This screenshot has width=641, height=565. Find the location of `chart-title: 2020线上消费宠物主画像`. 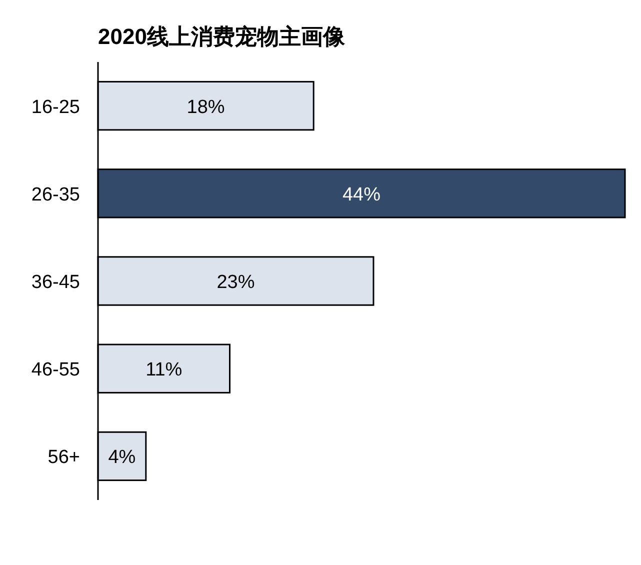

chart-title: 2020线上消费宠物主画像 is located at coordinates (222, 36).